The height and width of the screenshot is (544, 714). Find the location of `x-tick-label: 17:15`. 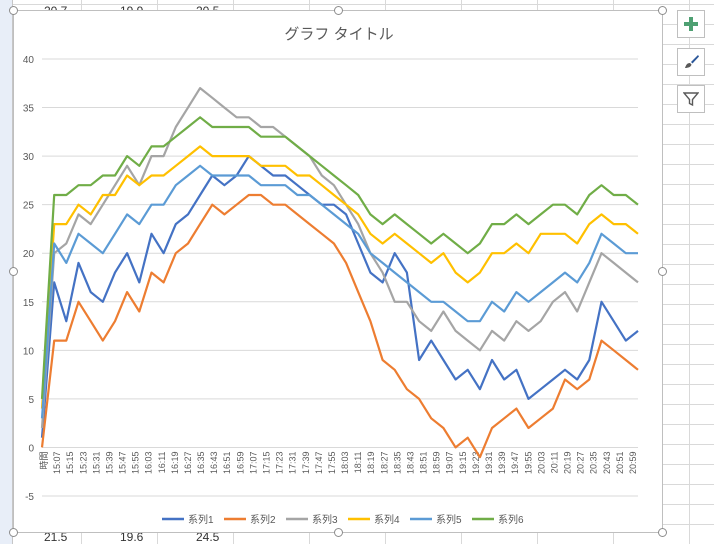

x-tick-label: 17:15 is located at coordinates (267, 462).